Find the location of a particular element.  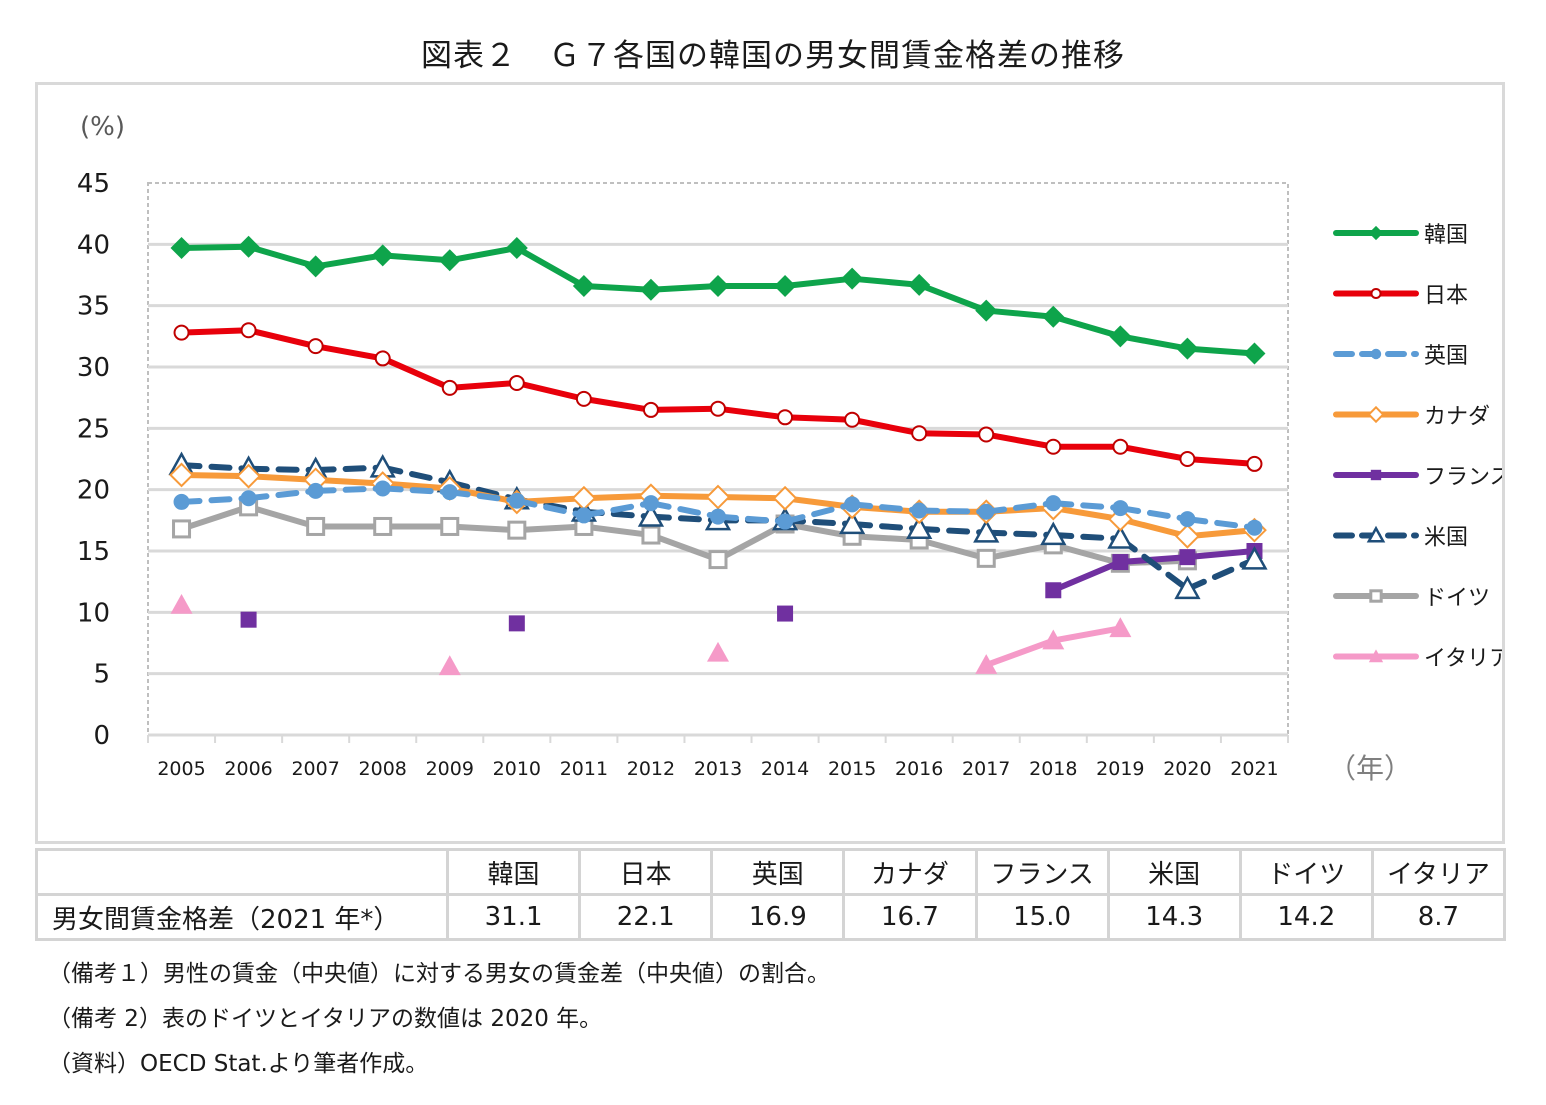

x-tick-label: 2010 is located at coordinates (517, 769).